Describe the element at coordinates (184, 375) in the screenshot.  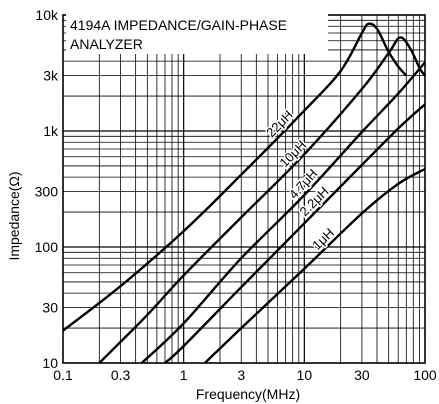
I see `x-tick-label: 1` at that location.